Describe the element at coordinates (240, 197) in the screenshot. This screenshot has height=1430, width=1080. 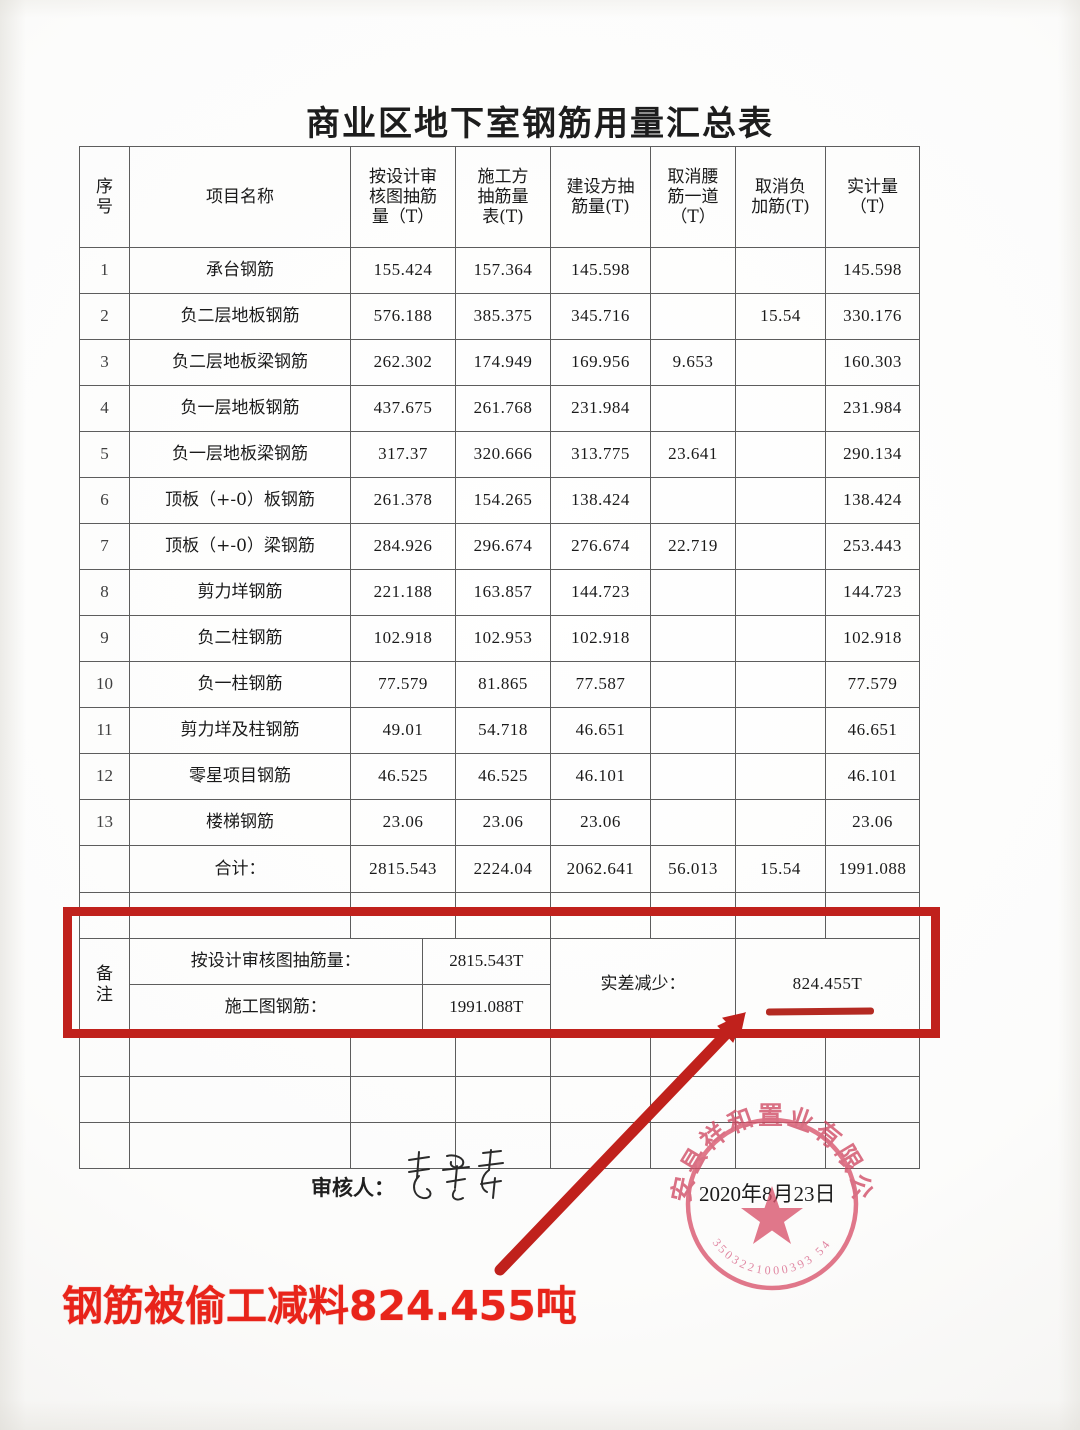
I see `header-item-name: 项目名称` at that location.